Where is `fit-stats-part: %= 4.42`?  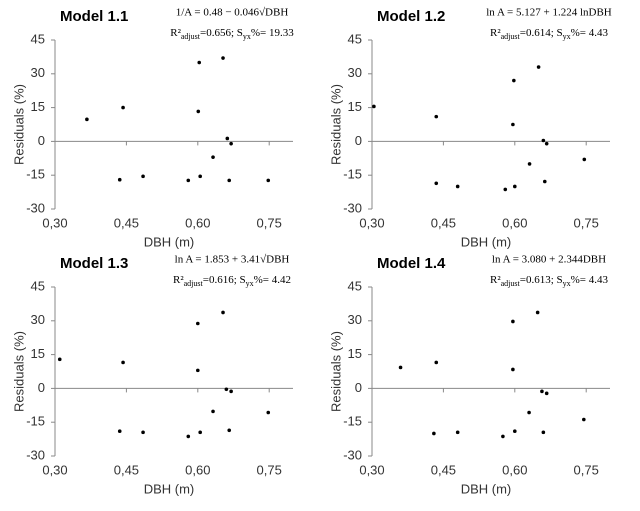
fit-stats-part: %= 4.42 is located at coordinates (272, 280).